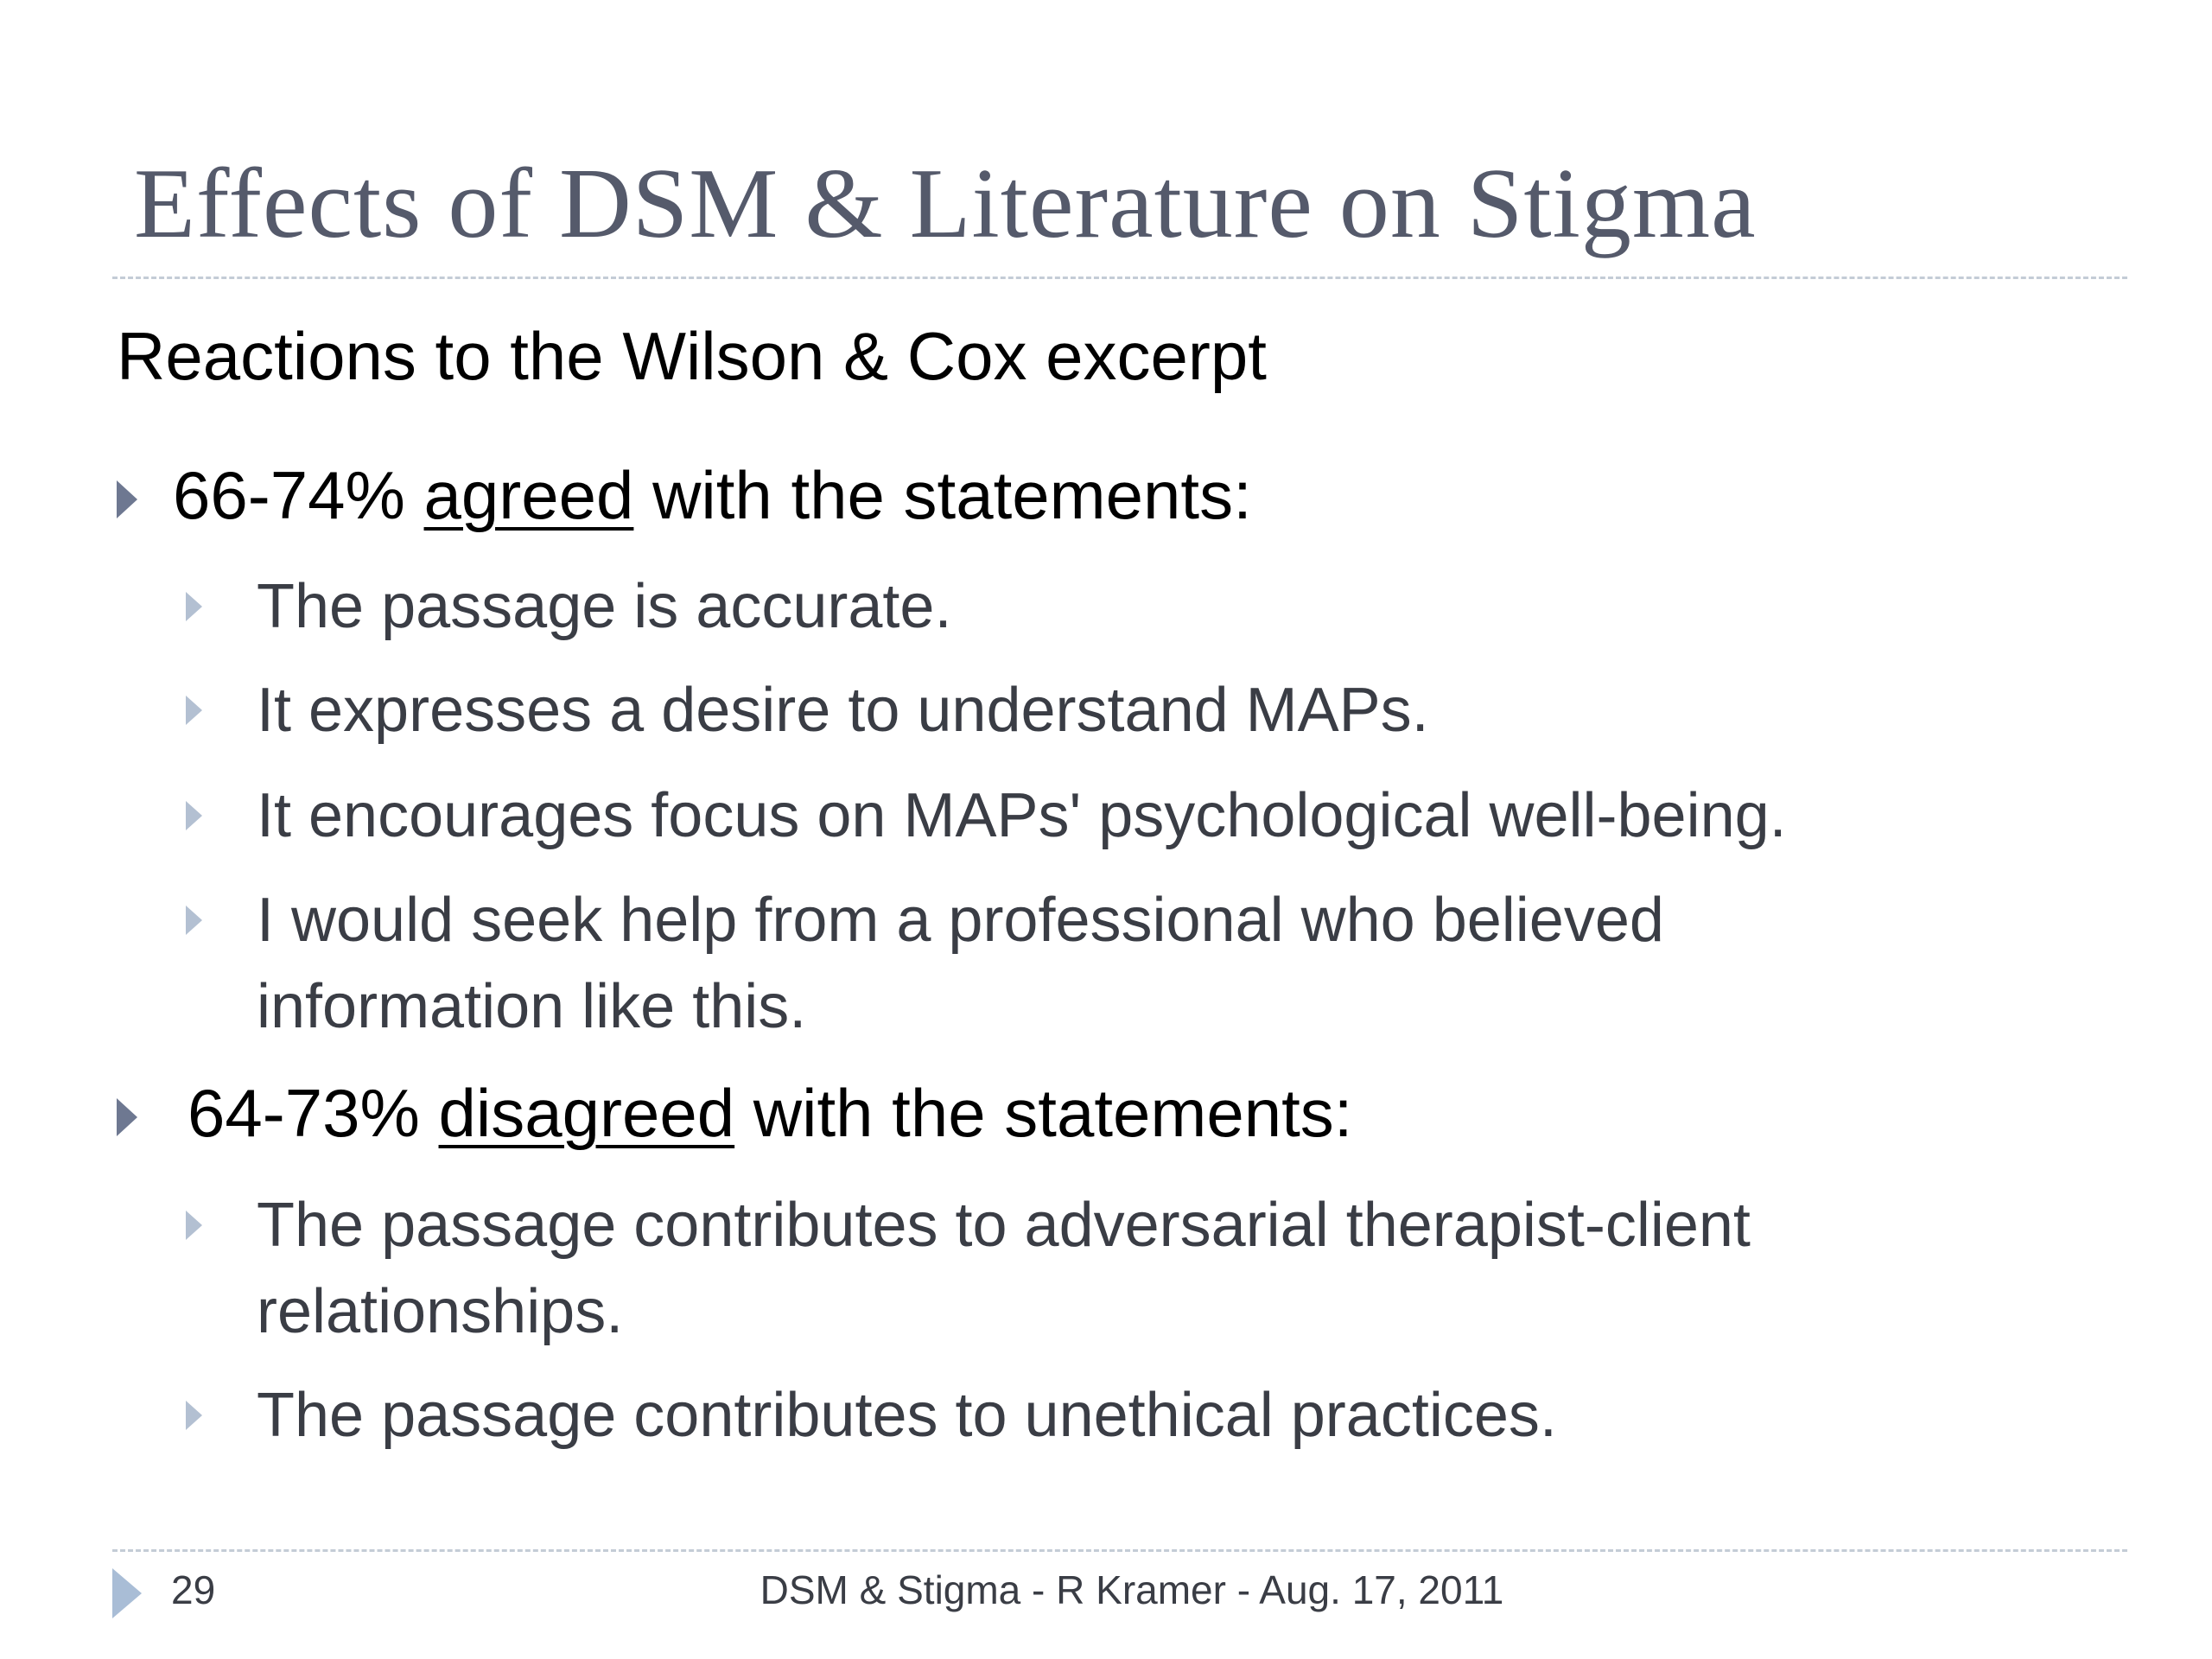  Describe the element at coordinates (127, 1593) in the screenshot. I see `footer-arrow-icon` at that location.